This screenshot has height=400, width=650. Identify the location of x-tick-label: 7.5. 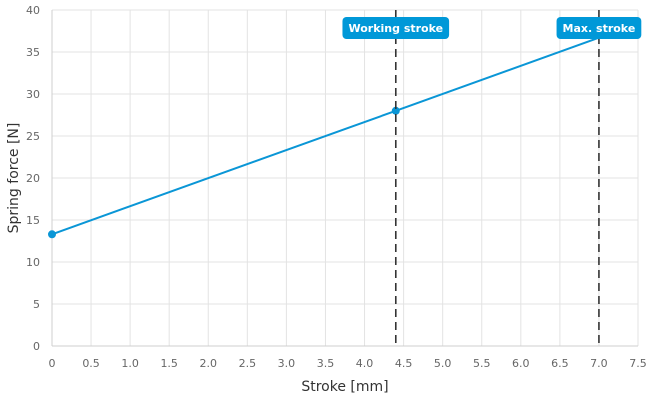
(638, 363).